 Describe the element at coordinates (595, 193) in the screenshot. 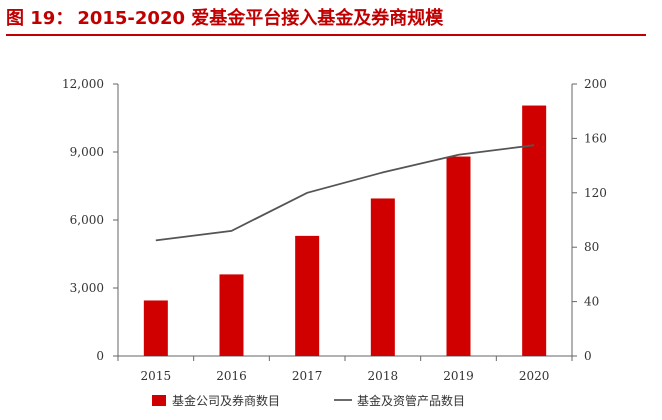

I see `y-right-tick-label: 120` at that location.